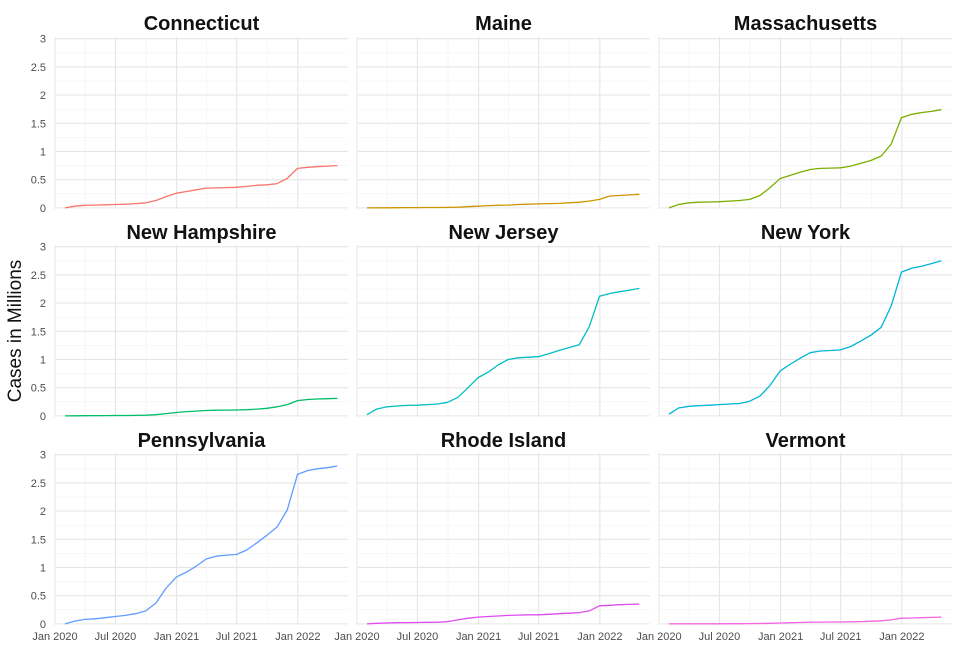 This screenshot has width=960, height=672. I want to click on series-line-rhode-island, so click(503, 614).